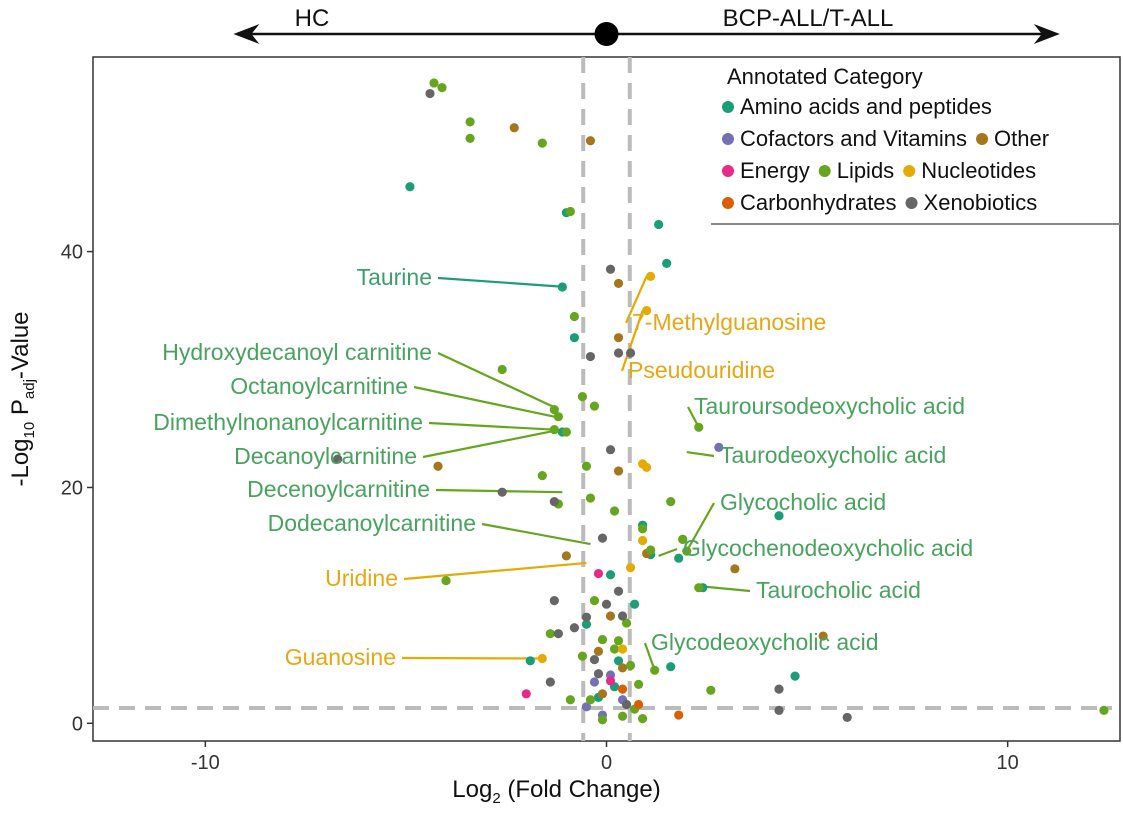 Image resolution: width=1123 pixels, height=818 pixels. I want to click on annotation-label: Dodecanoylcarnitine, so click(372, 523).